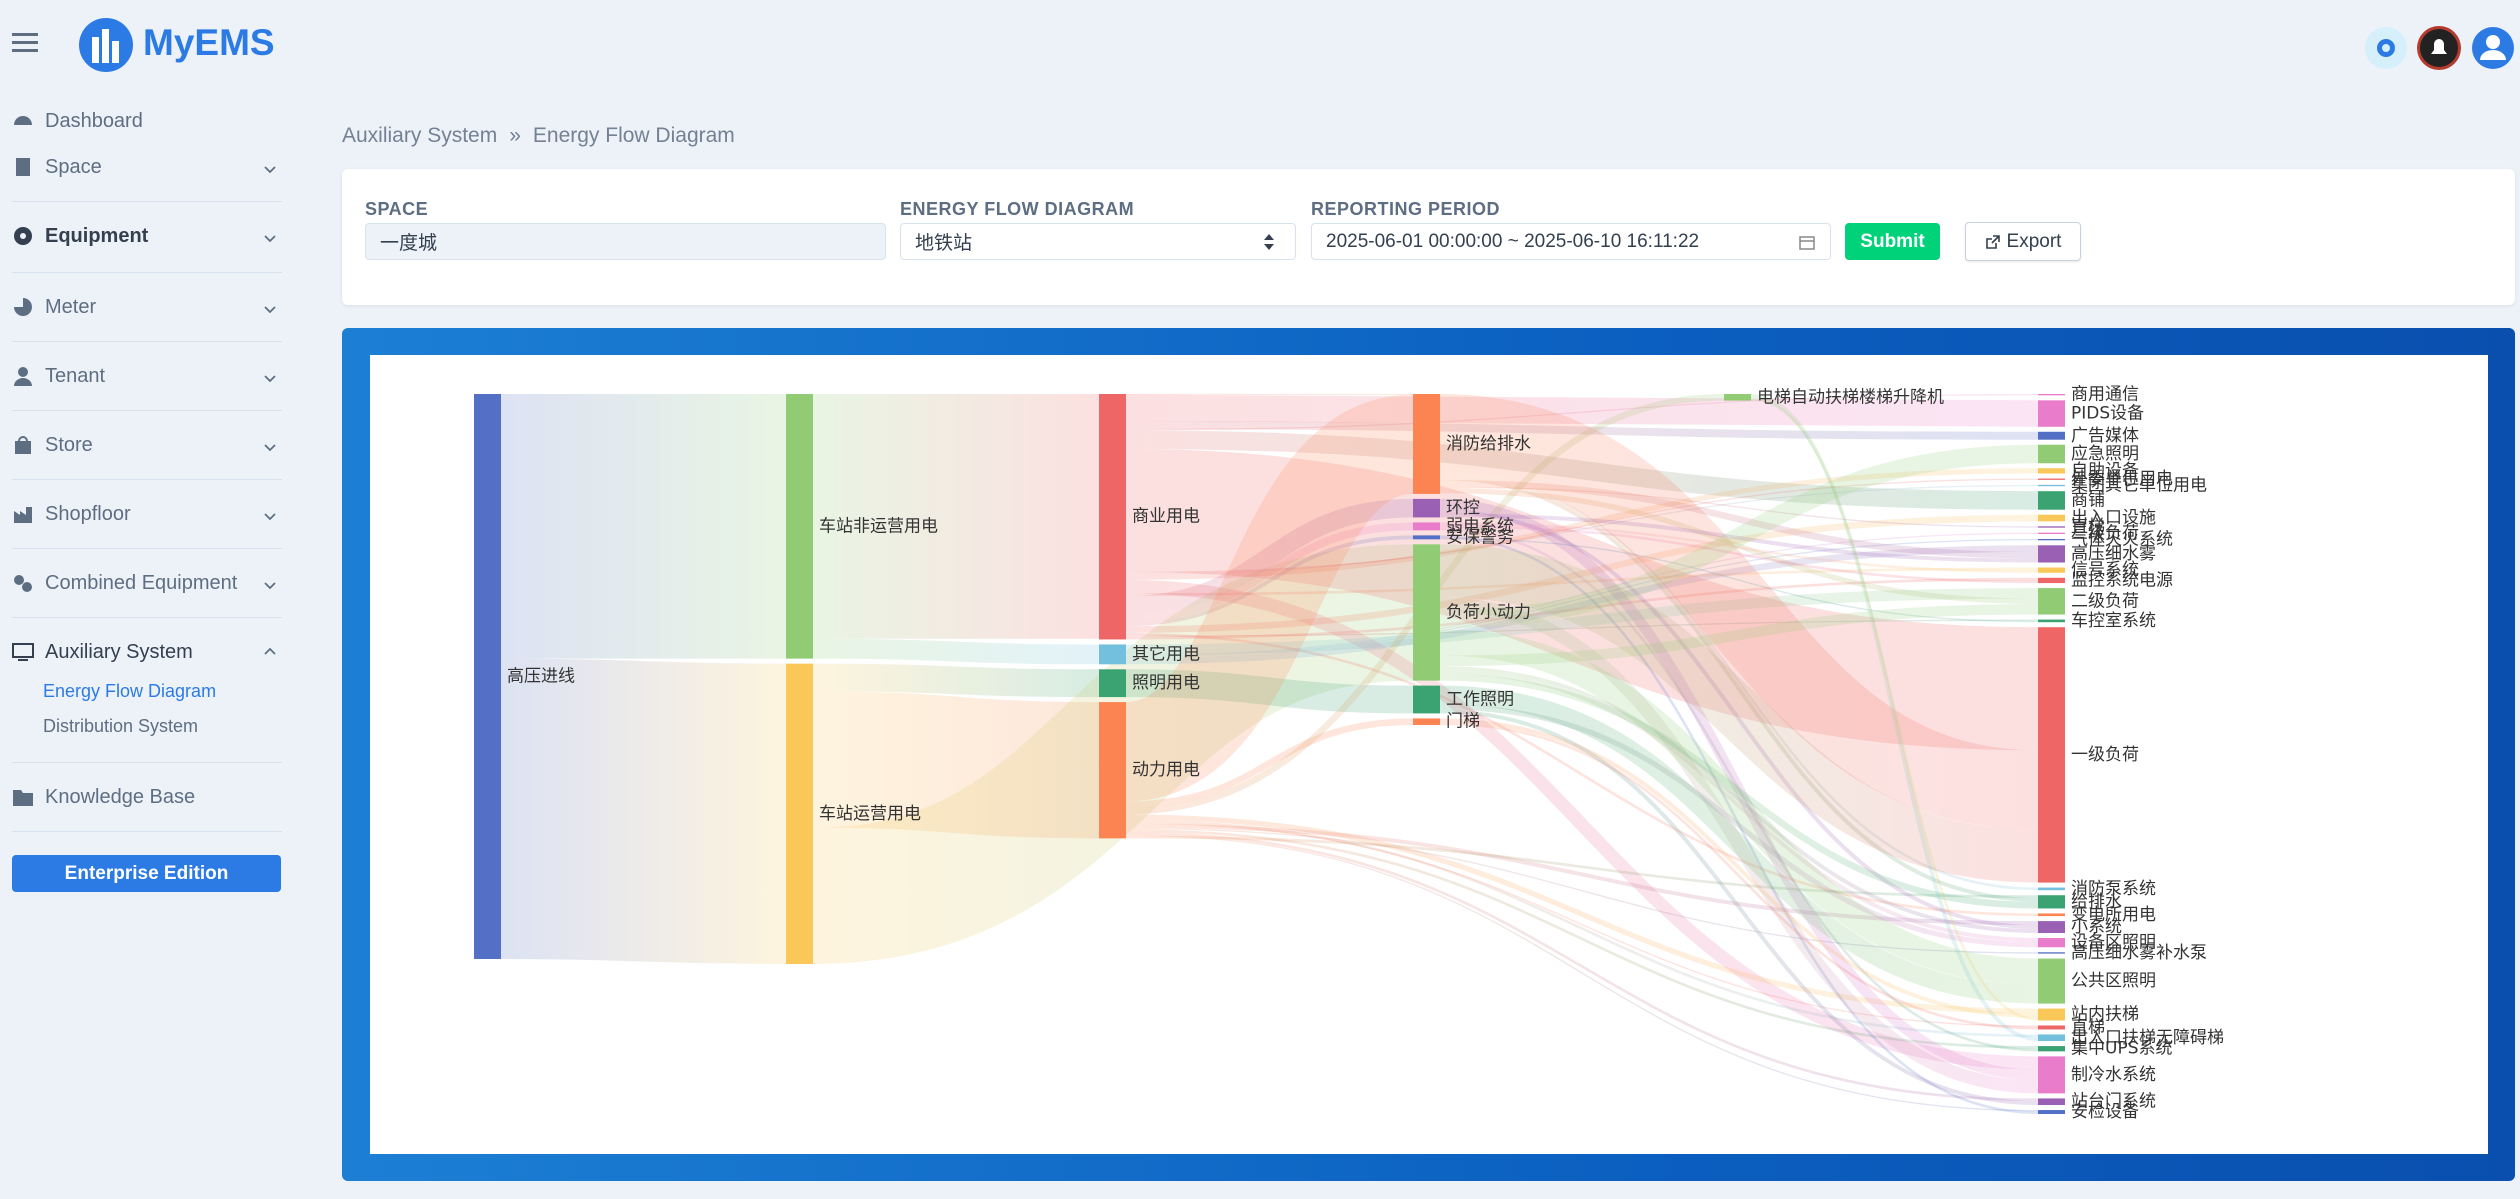 The image size is (2520, 1199). Describe the element at coordinates (1850, 397) in the screenshot. I see `node-label: 电梯自动扶梯楼梯升降机` at that location.